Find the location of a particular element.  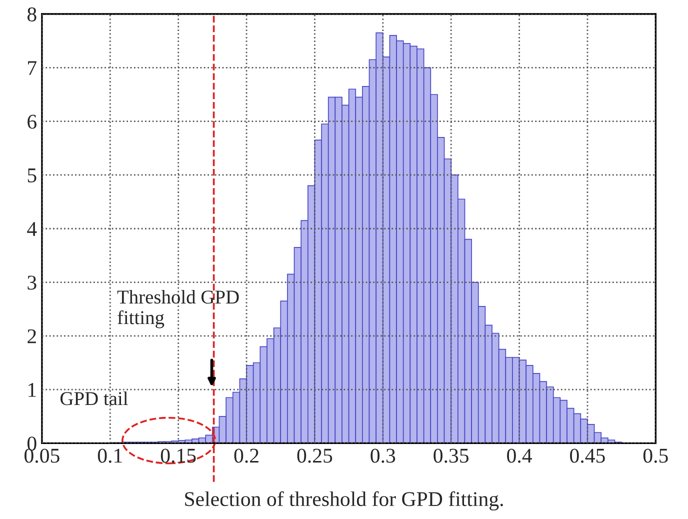

annotation: GPD tail is located at coordinates (94, 398).